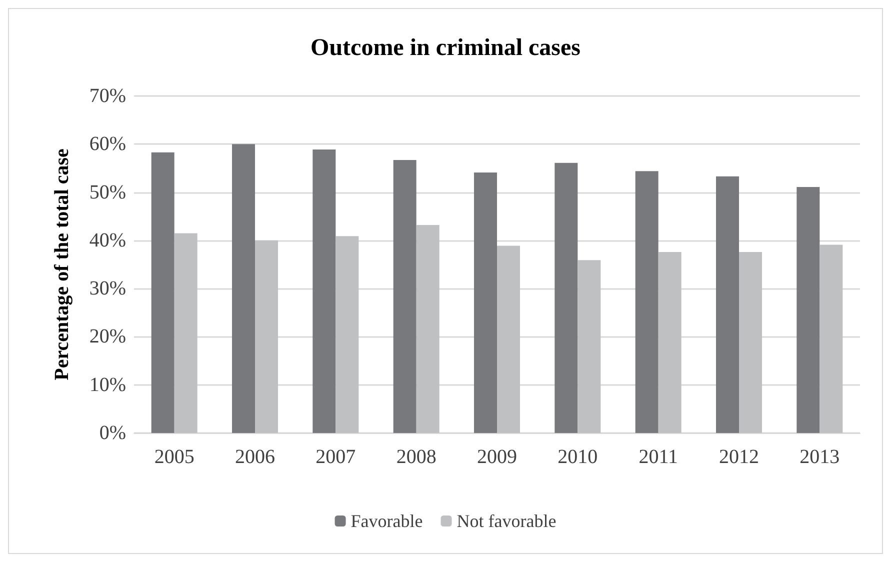  What do you see at coordinates (506, 521) in the screenshot?
I see `legend-label: Not favorable` at bounding box center [506, 521].